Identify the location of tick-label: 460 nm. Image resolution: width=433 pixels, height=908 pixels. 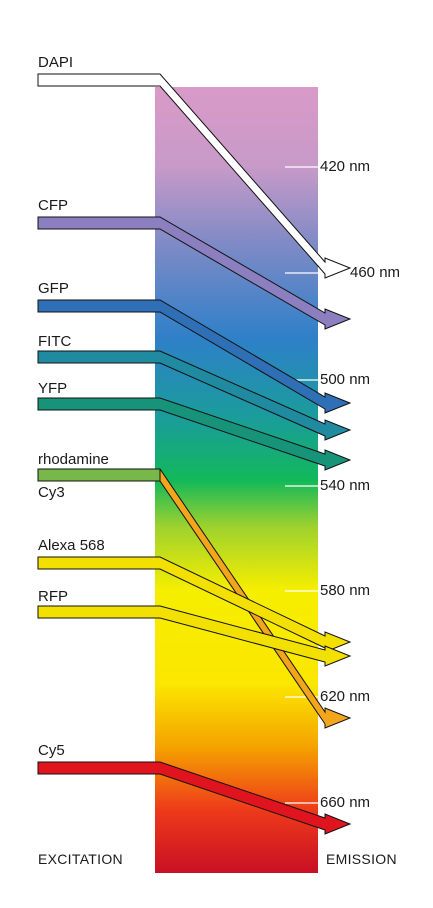
(375, 272).